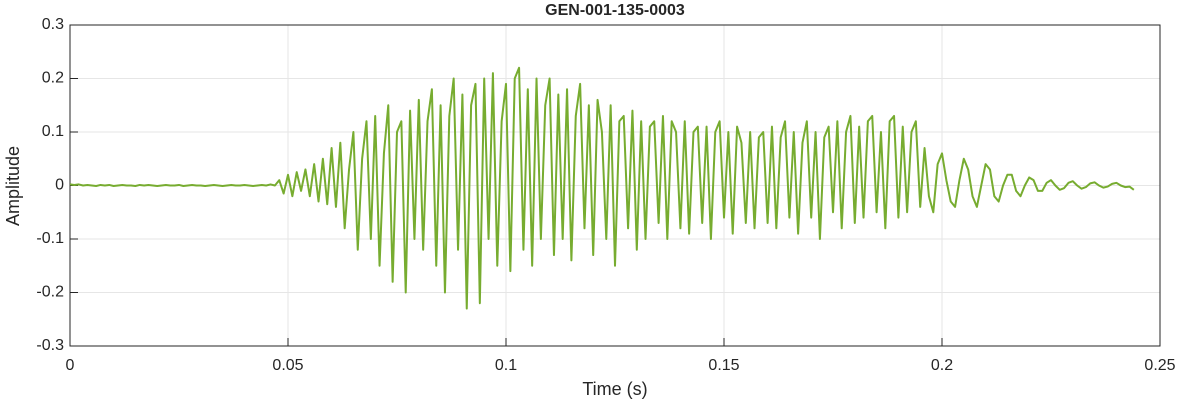 The image size is (1182, 409). Describe the element at coordinates (53, 78) in the screenshot. I see `y-tick-label: 0.2` at that location.